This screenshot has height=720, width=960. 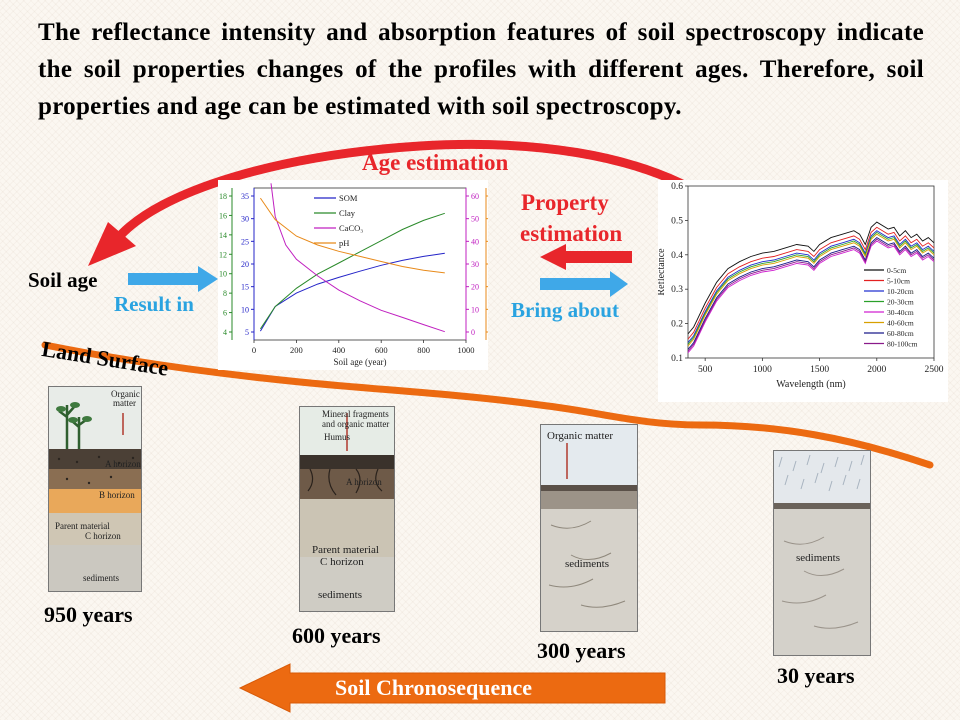 I want to click on years-950: 950 years, so click(x=88, y=614).